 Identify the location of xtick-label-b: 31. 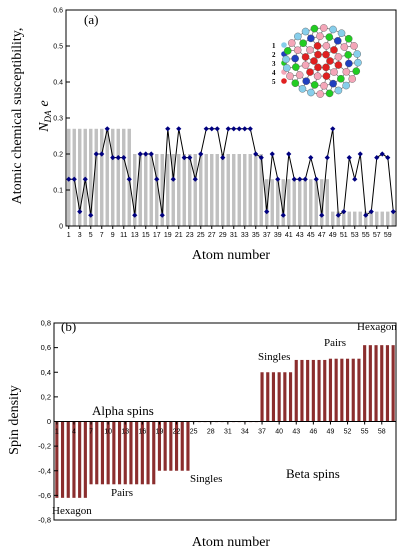
(228, 432).